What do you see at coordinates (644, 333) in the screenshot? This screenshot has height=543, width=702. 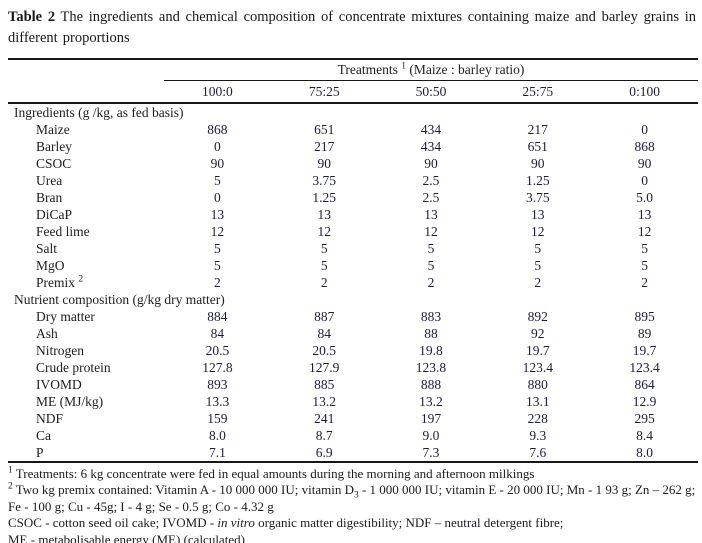 I see `cell-value: 89` at bounding box center [644, 333].